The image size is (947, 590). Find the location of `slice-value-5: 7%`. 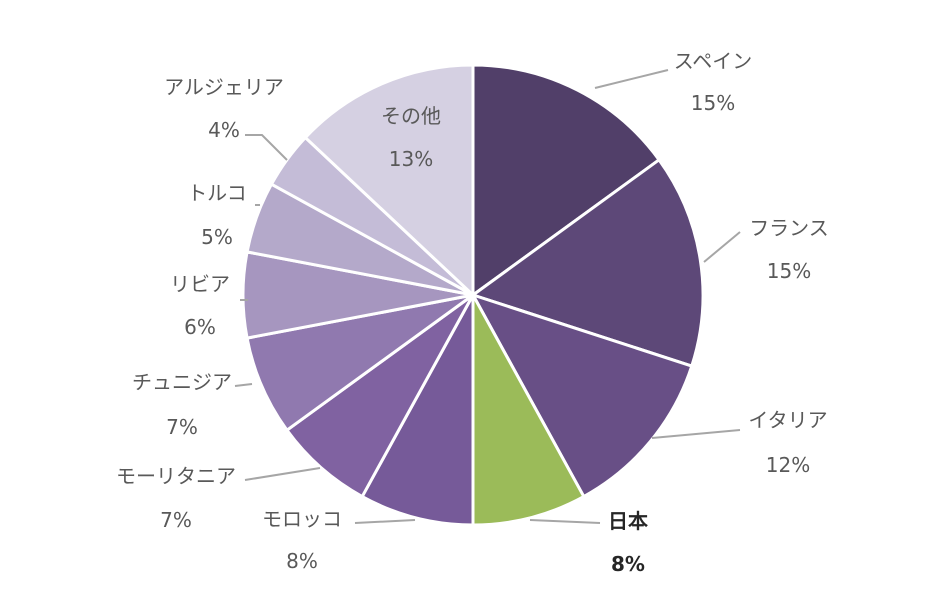

slice-value-5: 7% is located at coordinates (176, 520).